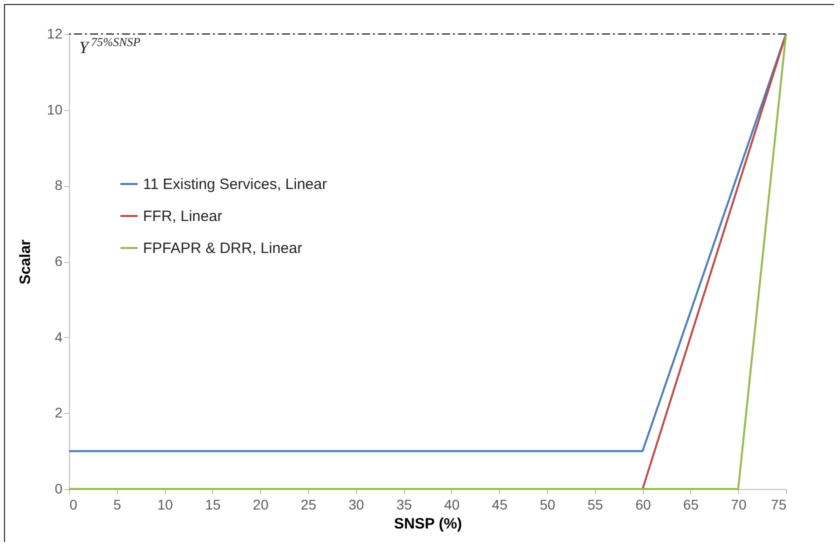  I want to click on x-tick-label: 65, so click(691, 504).